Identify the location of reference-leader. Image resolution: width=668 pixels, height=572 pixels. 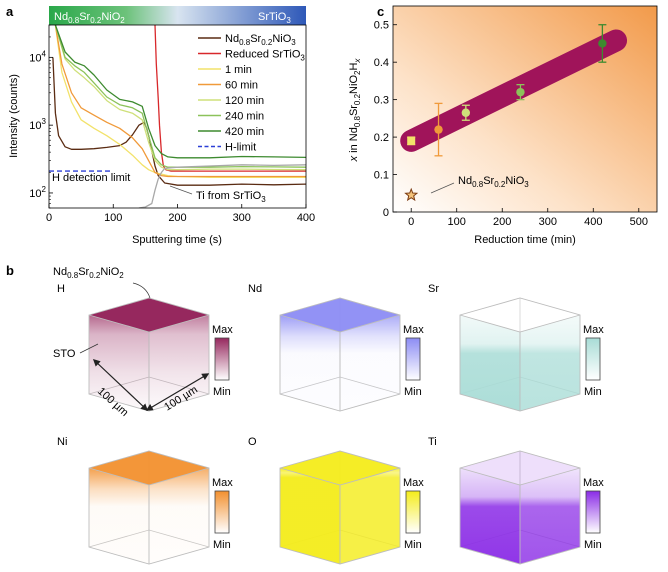
(442, 188).